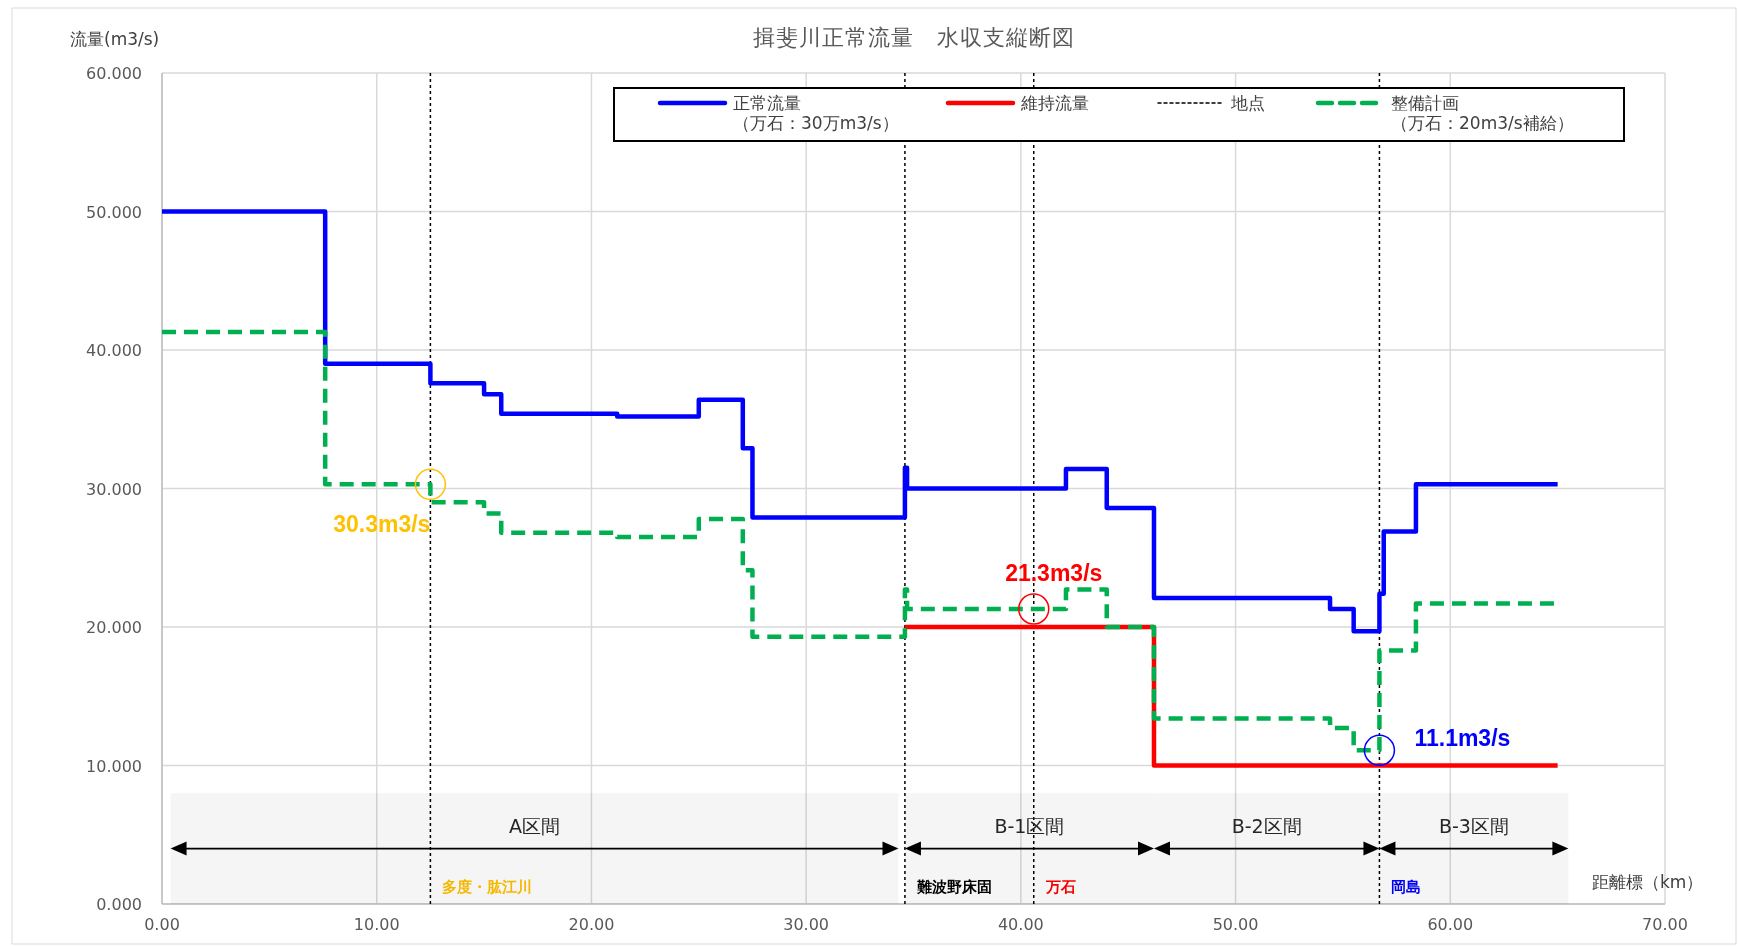 The width and height of the screenshot is (1738, 946). I want to click on x-tick-label: 0.00, so click(162, 924).